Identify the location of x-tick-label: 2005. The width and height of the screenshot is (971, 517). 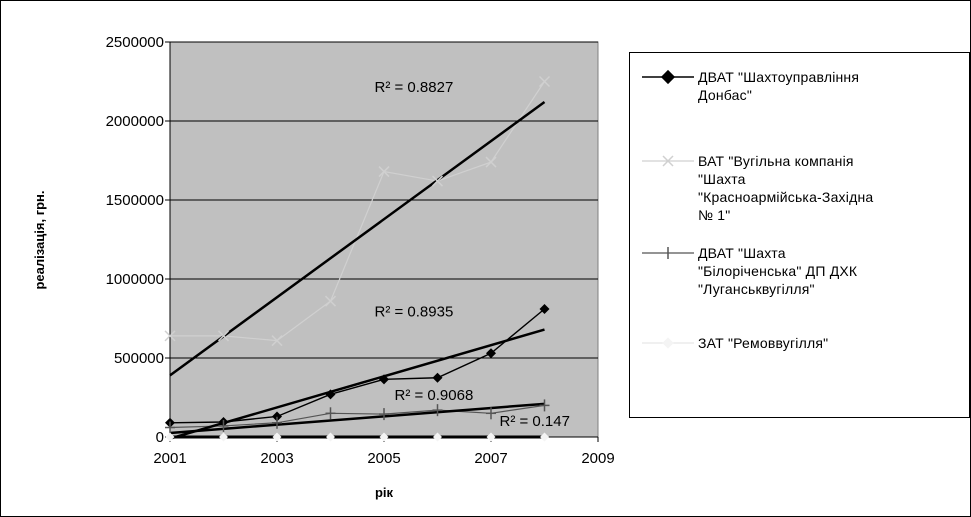
(383, 458).